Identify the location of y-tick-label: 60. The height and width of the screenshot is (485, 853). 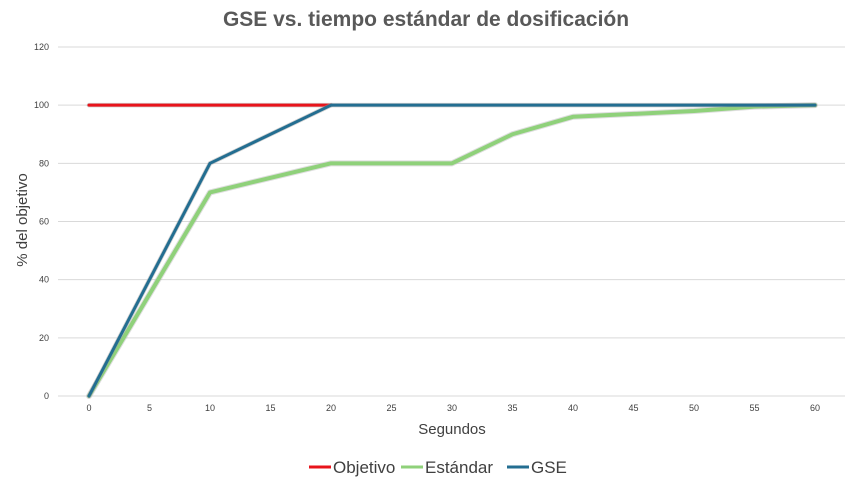
(44, 222).